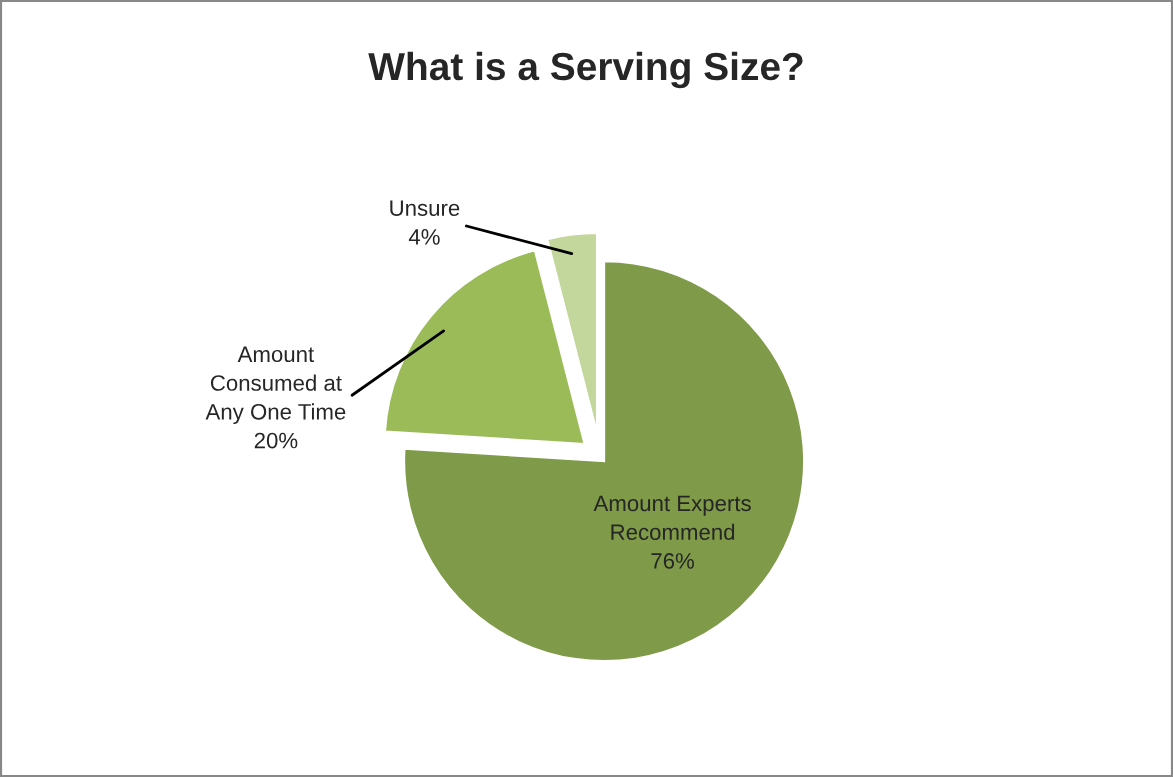 The width and height of the screenshot is (1173, 777). I want to click on slice-label: Unsure, so click(425, 208).